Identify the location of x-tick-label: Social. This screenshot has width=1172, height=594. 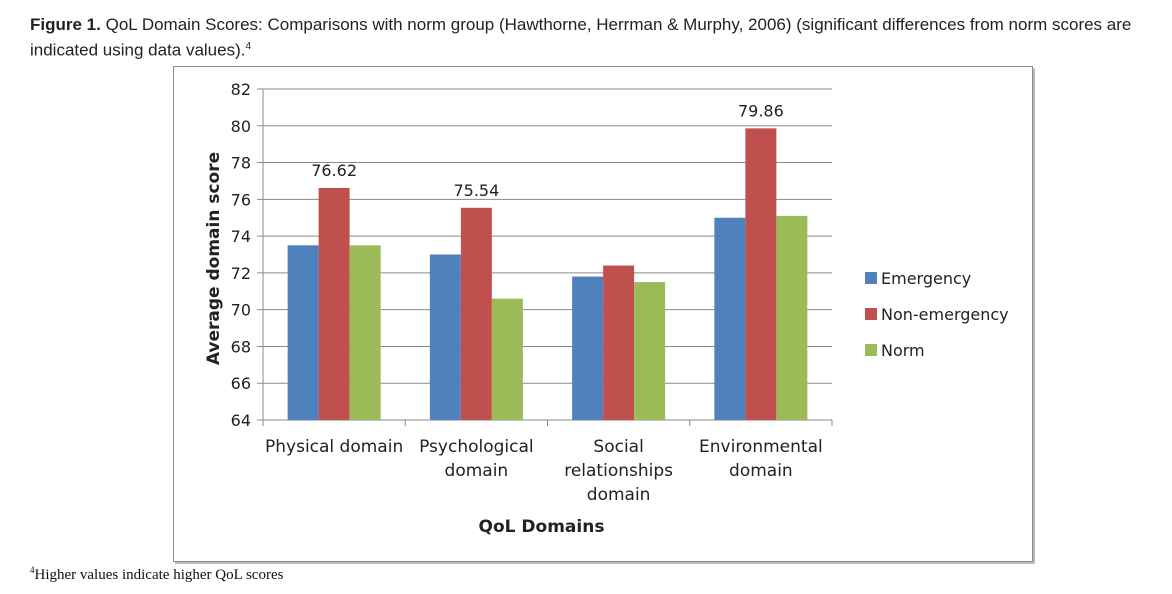
(618, 447).